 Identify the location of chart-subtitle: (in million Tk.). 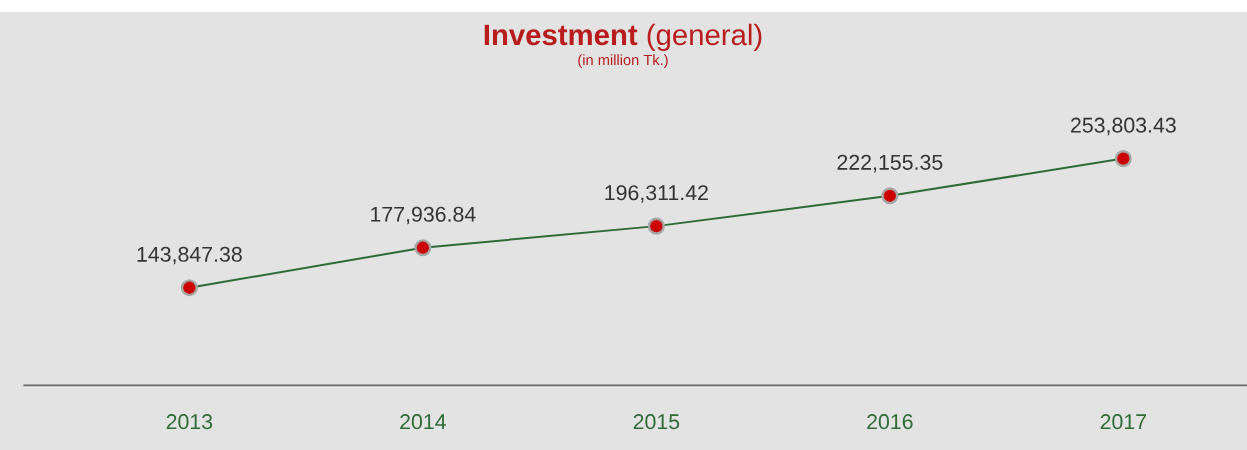
(623, 61).